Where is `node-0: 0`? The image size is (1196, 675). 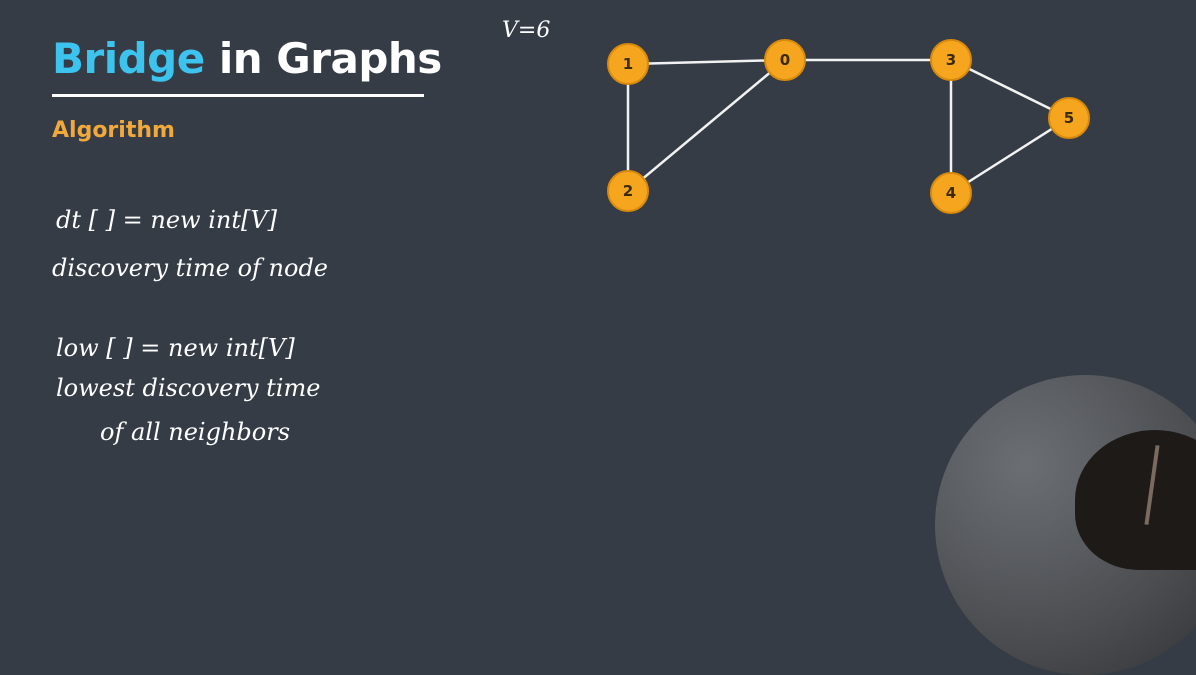
node-0: 0 is located at coordinates (785, 60).